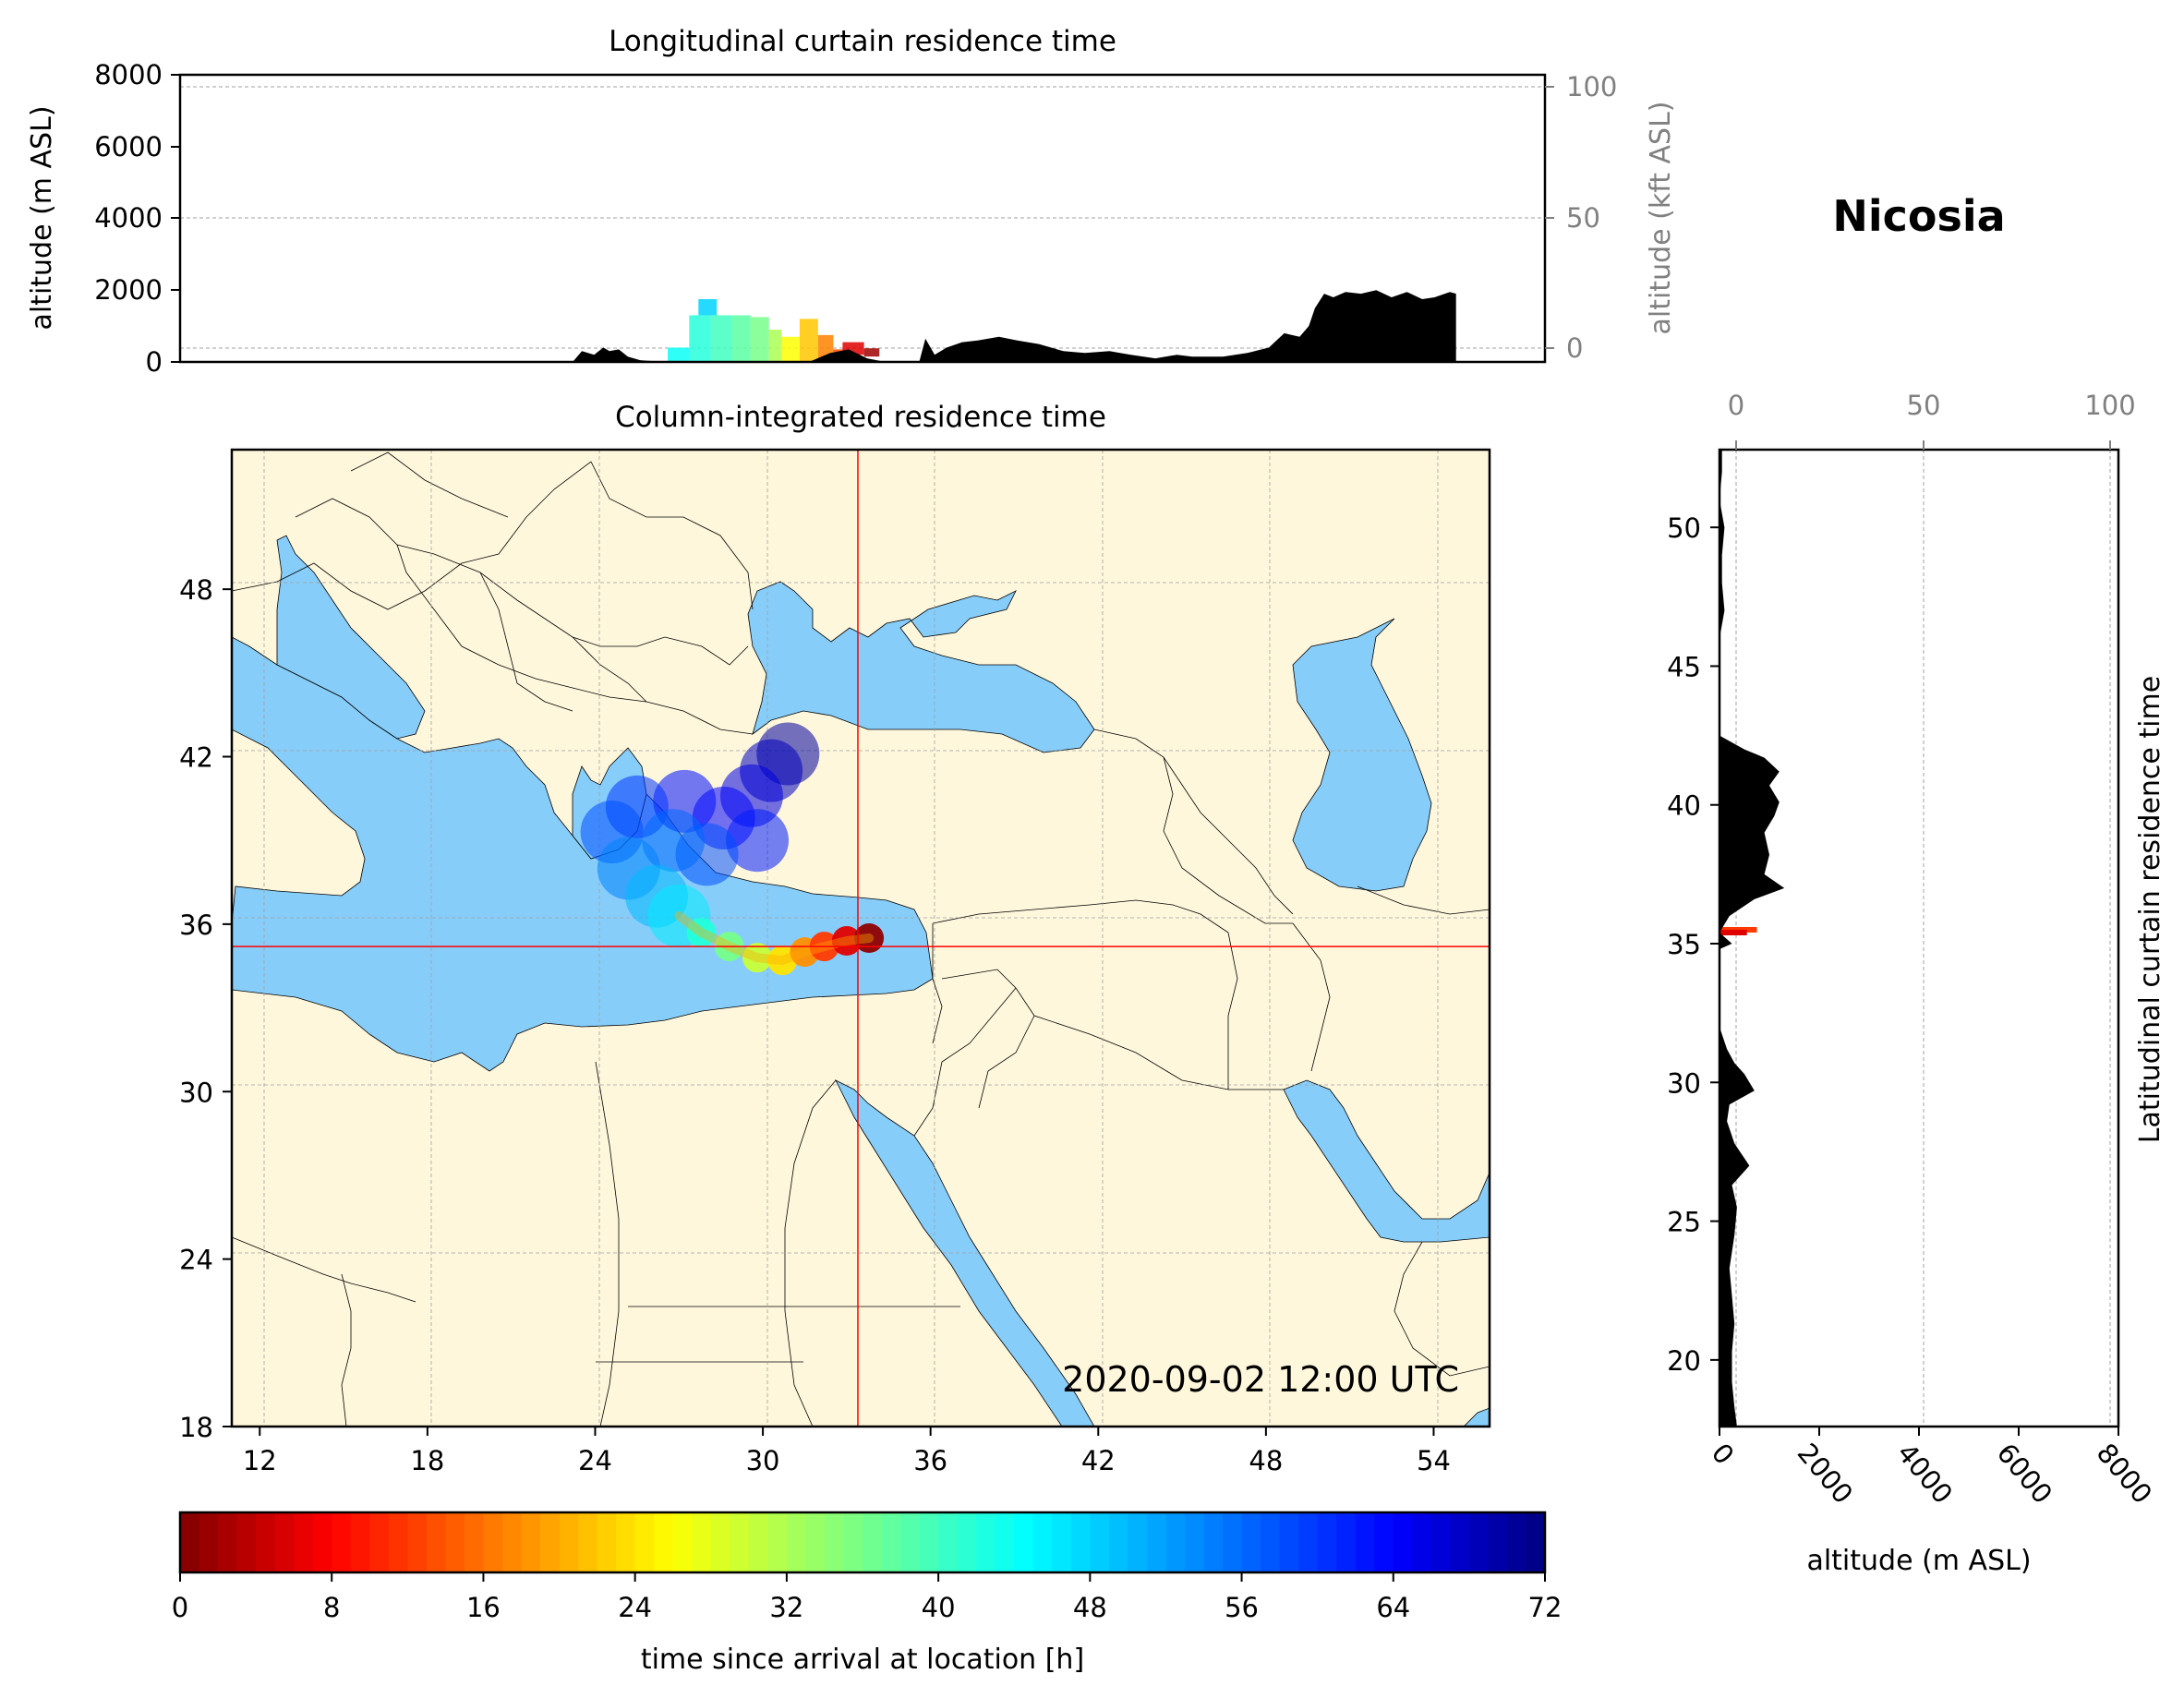 The height and width of the screenshot is (1698, 2184). I want to click on latitudinal-ytick-label: 30, so click(1684, 1083).